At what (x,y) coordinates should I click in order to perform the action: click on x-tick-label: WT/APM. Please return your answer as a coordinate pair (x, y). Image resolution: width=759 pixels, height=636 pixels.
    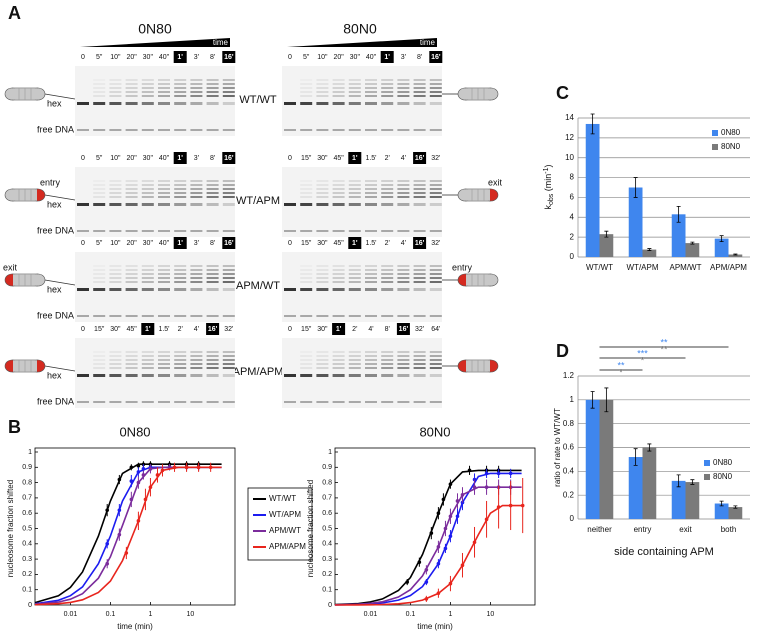
    Looking at the image, I should click on (643, 267).